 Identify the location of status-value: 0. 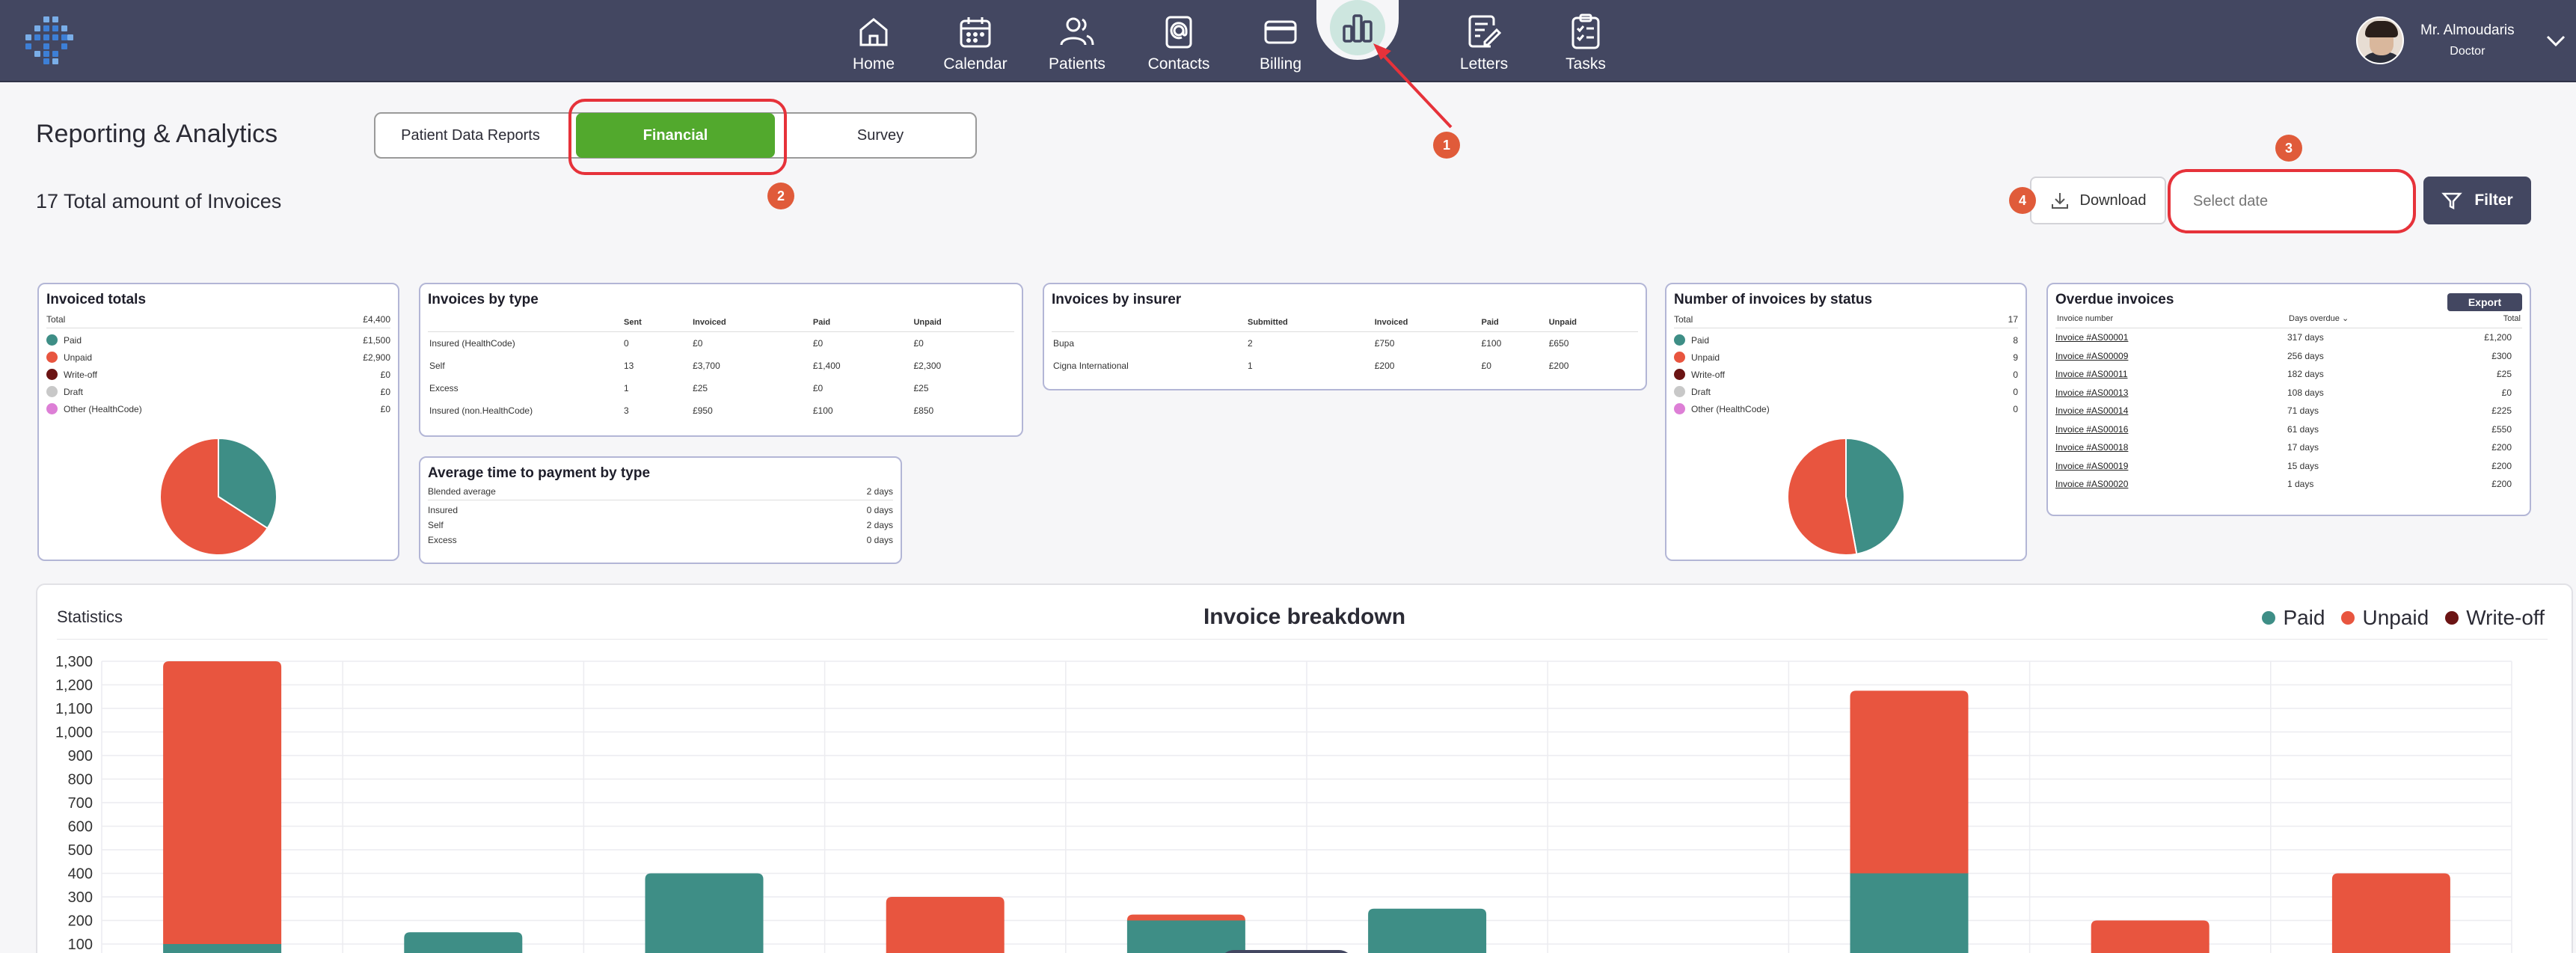
(2015, 408).